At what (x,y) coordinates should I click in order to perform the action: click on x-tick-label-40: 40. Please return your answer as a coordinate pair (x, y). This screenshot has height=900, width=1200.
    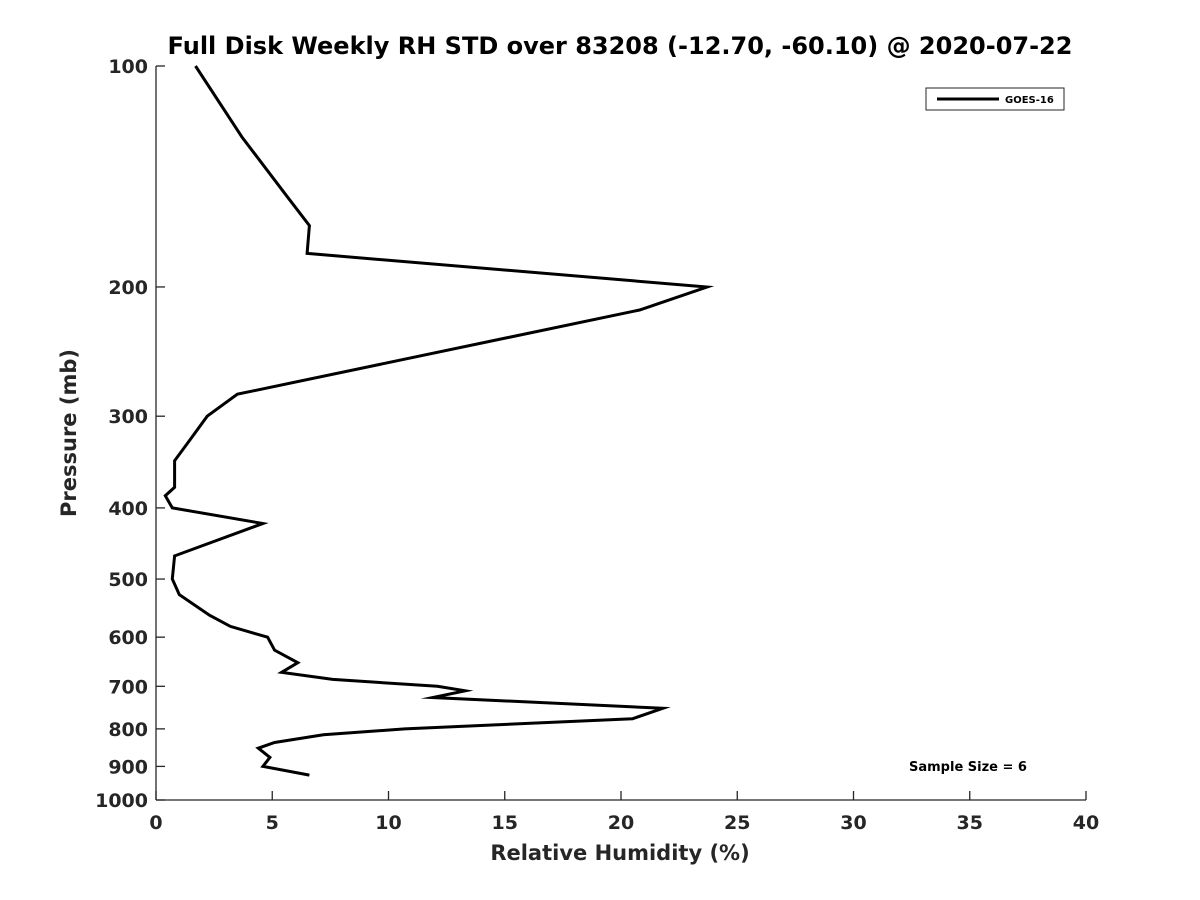
    Looking at the image, I should click on (1086, 823).